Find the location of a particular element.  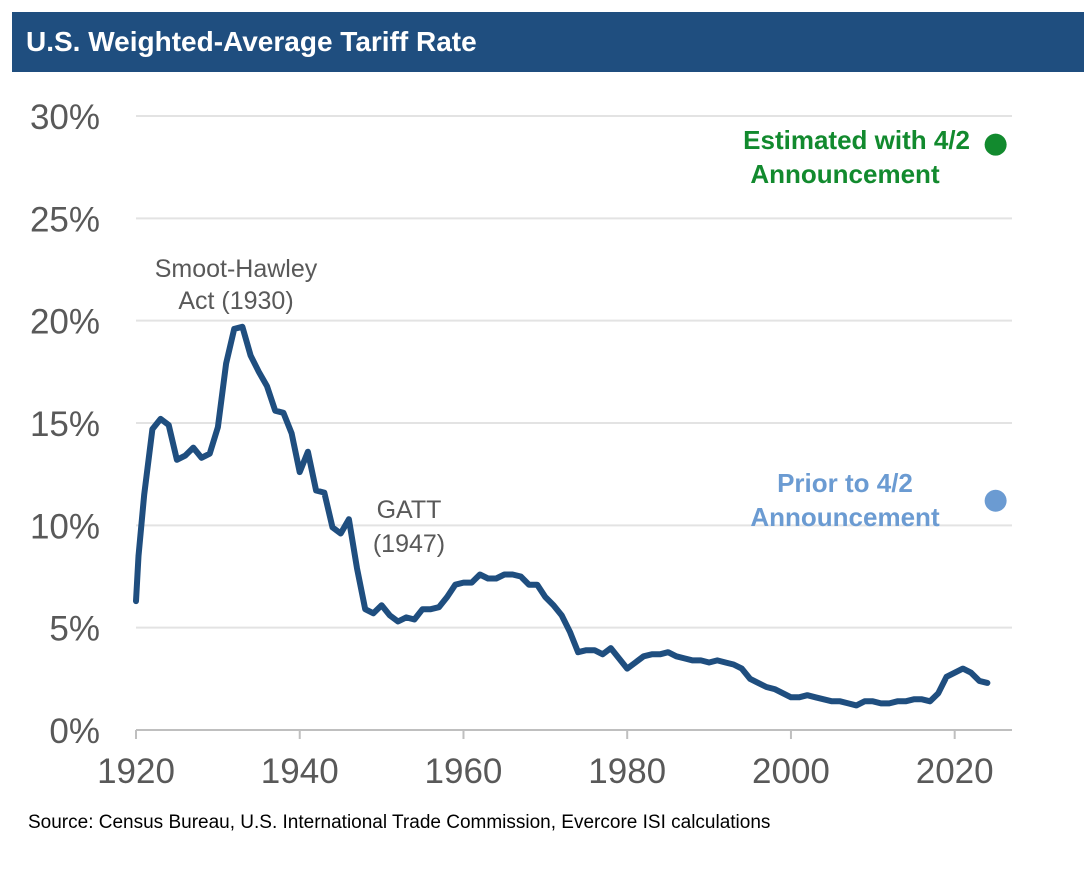

y-tick-label: 5% is located at coordinates (74, 629).